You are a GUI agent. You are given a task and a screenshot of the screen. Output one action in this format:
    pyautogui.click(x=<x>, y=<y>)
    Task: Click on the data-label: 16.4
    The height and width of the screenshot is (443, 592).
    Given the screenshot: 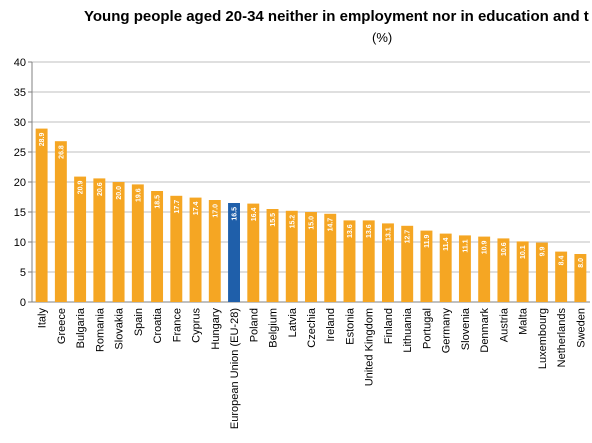 What is the action you would take?
    pyautogui.click(x=254, y=214)
    